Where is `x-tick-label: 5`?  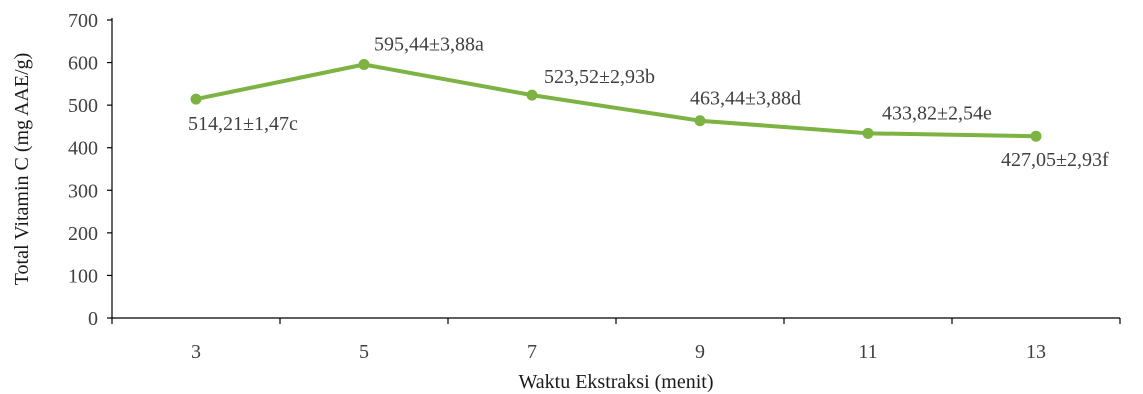
x-tick-label: 5 is located at coordinates (364, 352).